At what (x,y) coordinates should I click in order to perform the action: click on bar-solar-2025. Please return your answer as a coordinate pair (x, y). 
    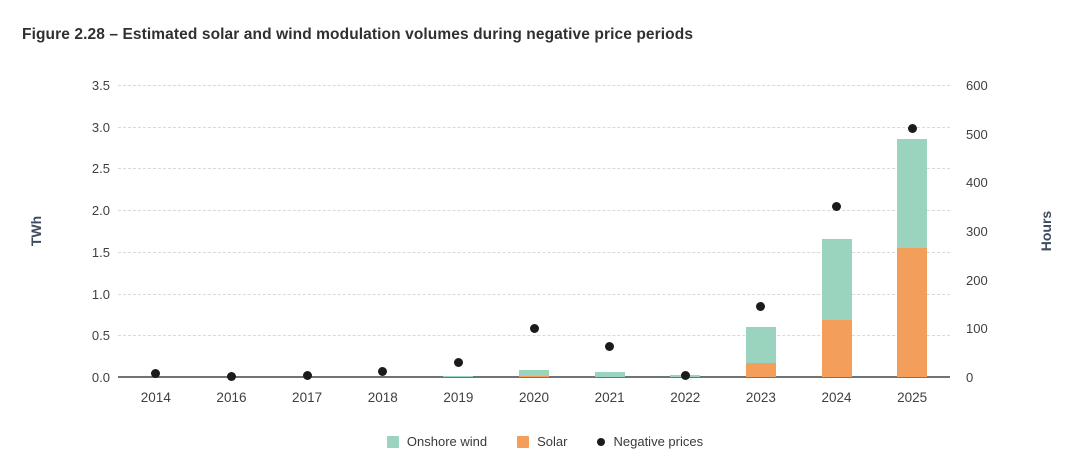
    Looking at the image, I should click on (912, 312).